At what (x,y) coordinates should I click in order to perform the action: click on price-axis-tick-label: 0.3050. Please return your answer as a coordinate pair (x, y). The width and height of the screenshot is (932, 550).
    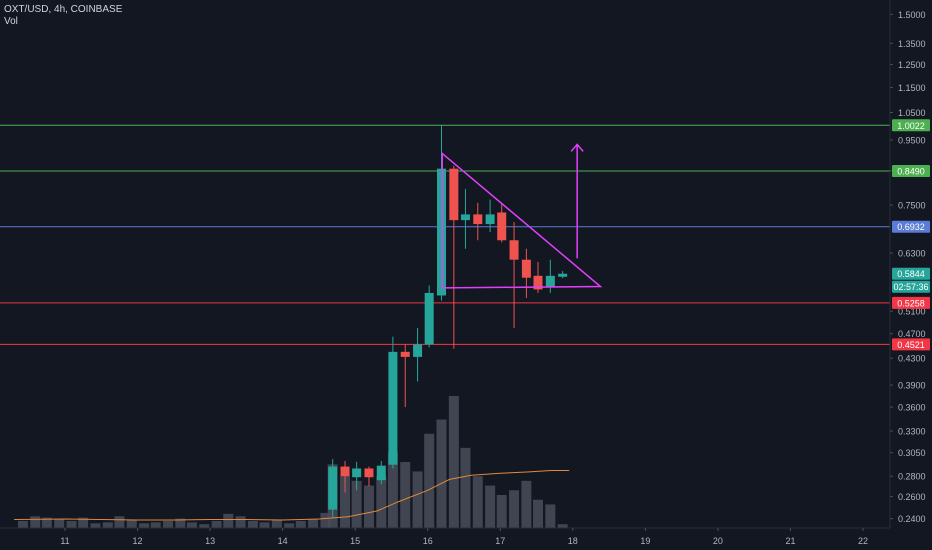
    Looking at the image, I should click on (912, 453).